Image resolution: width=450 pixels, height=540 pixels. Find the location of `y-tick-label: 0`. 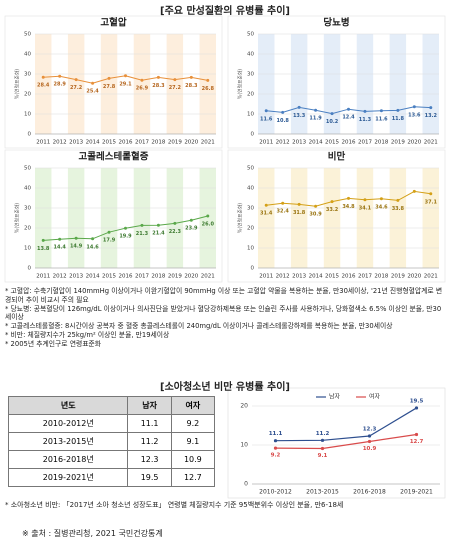

y-tick-label: 0 is located at coordinates (253, 269).